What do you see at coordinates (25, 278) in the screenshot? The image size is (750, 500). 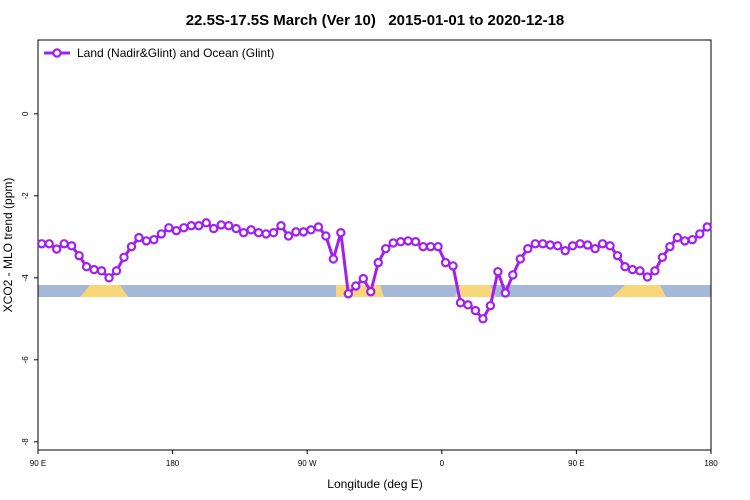 I see `y-tick-label: -4` at bounding box center [25, 278].